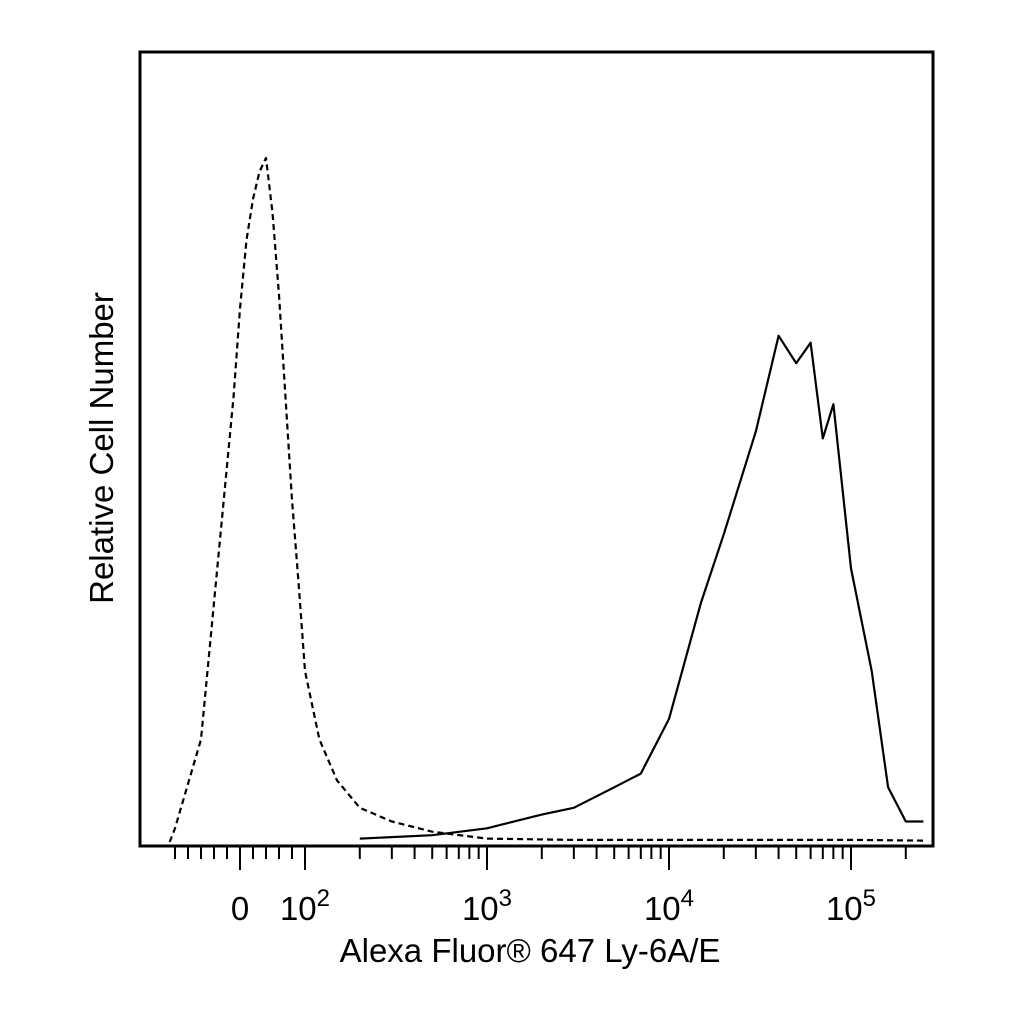  I want to click on x-tick-label: 10³, so click(487, 906).